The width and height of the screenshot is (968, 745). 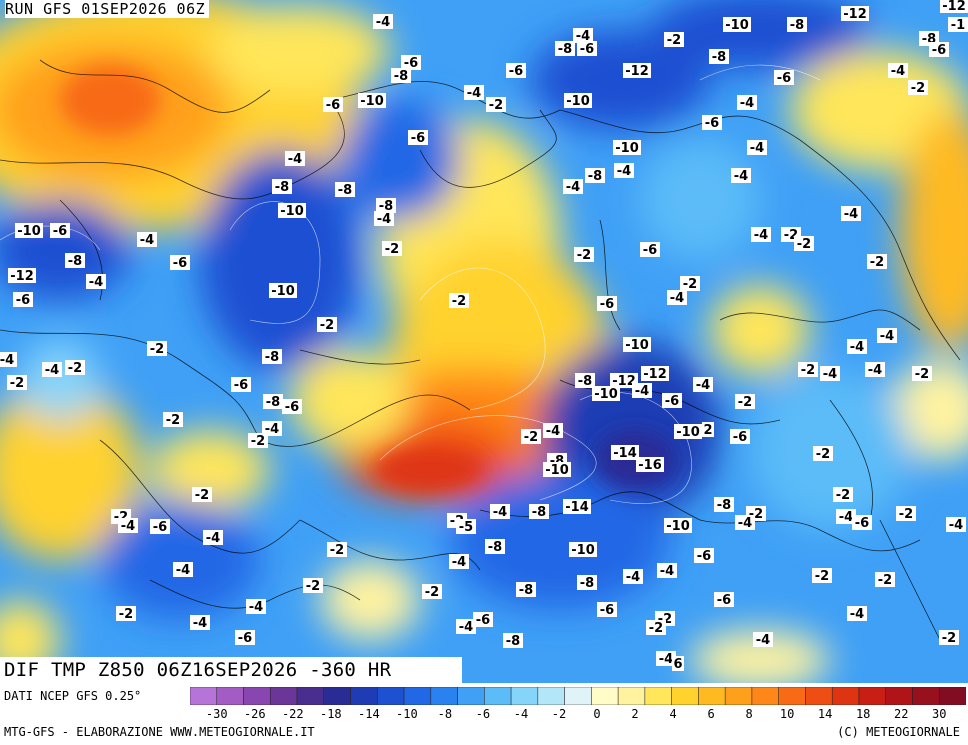 I want to click on color-scale-bar, so click(x=578, y=696).